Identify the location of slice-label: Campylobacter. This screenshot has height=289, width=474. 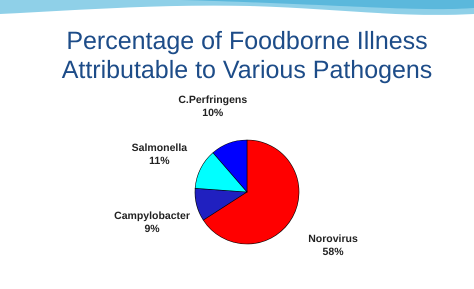
(152, 216).